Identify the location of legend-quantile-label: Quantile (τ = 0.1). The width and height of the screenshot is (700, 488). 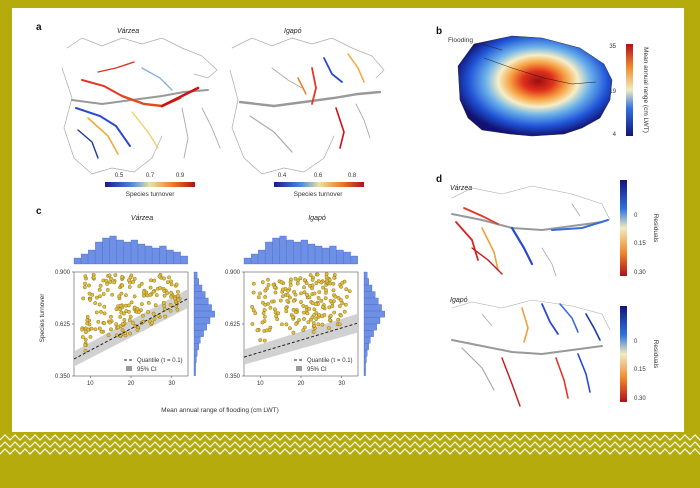
(160, 361).